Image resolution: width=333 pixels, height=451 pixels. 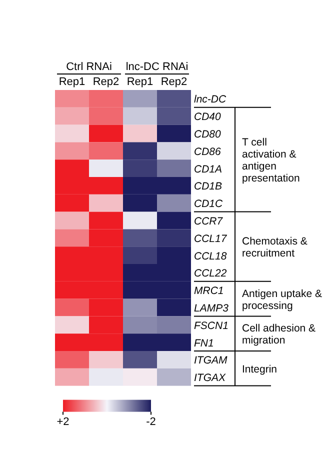 I want to click on y-tick-label: FN1, so click(x=204, y=343).